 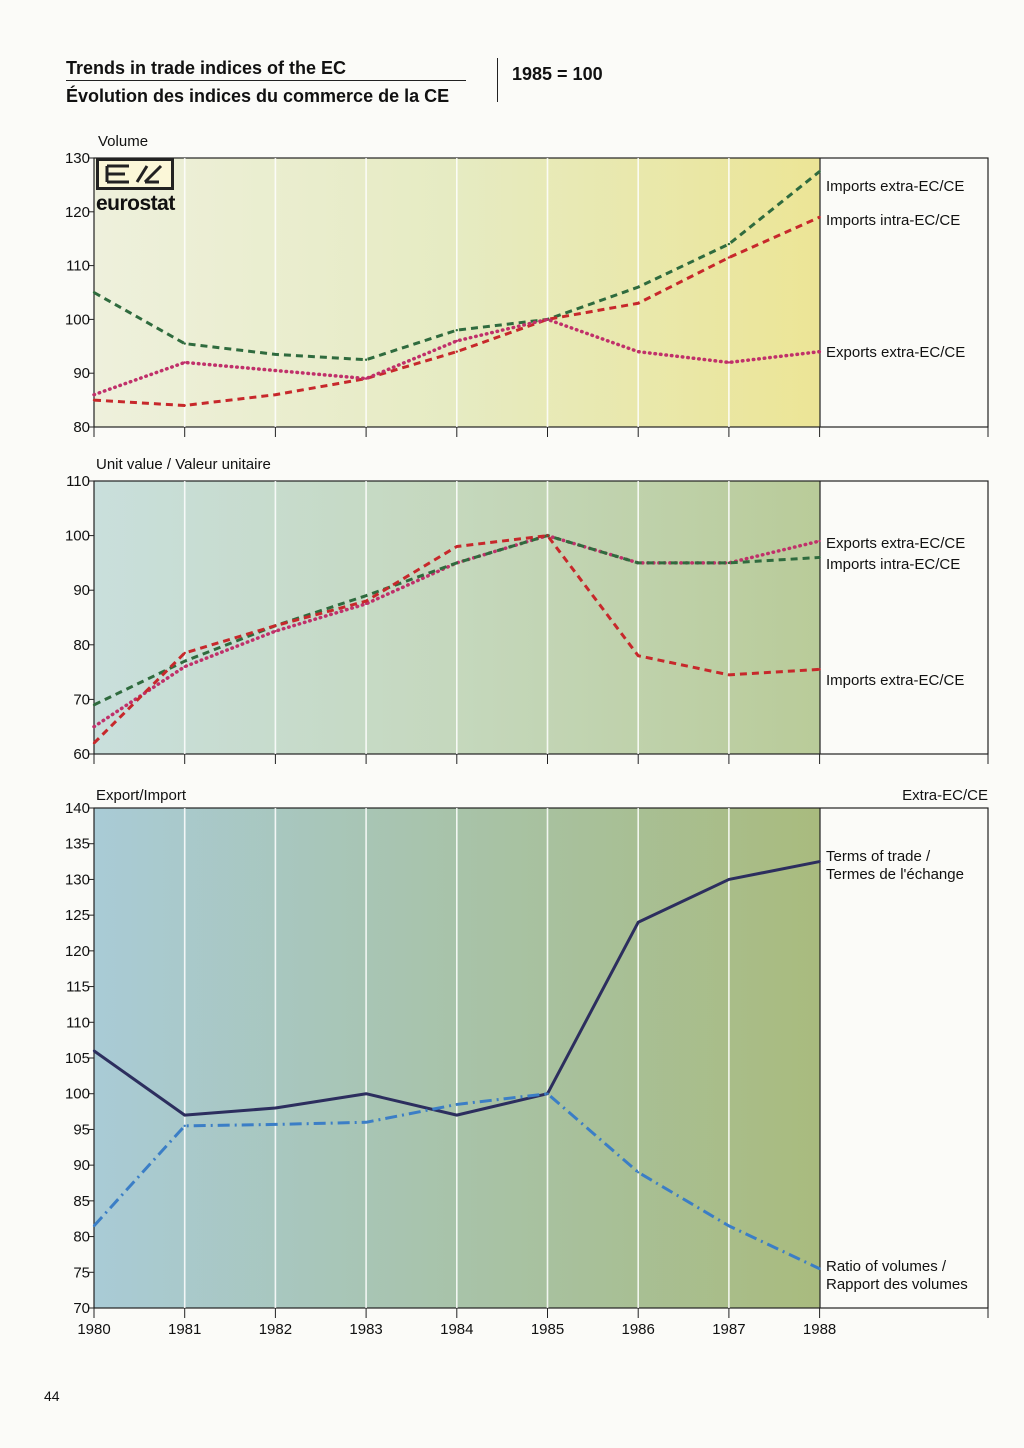 What do you see at coordinates (945, 795) in the screenshot?
I see `panel-subtitle-3: Extra-EC/CE` at bounding box center [945, 795].